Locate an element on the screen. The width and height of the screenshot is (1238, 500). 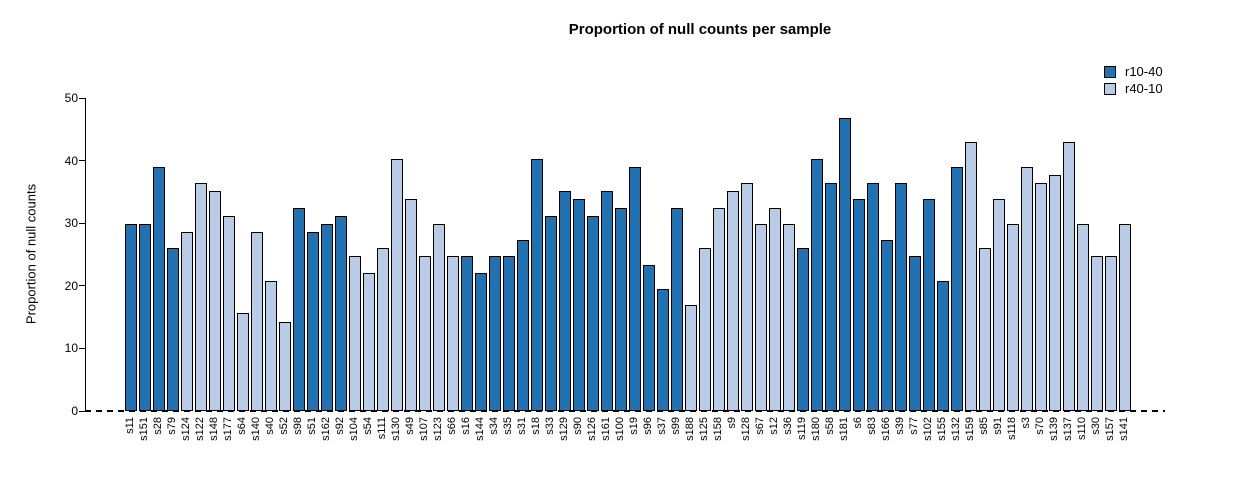
x-tick-label: s9 is located at coordinates (732, 423).